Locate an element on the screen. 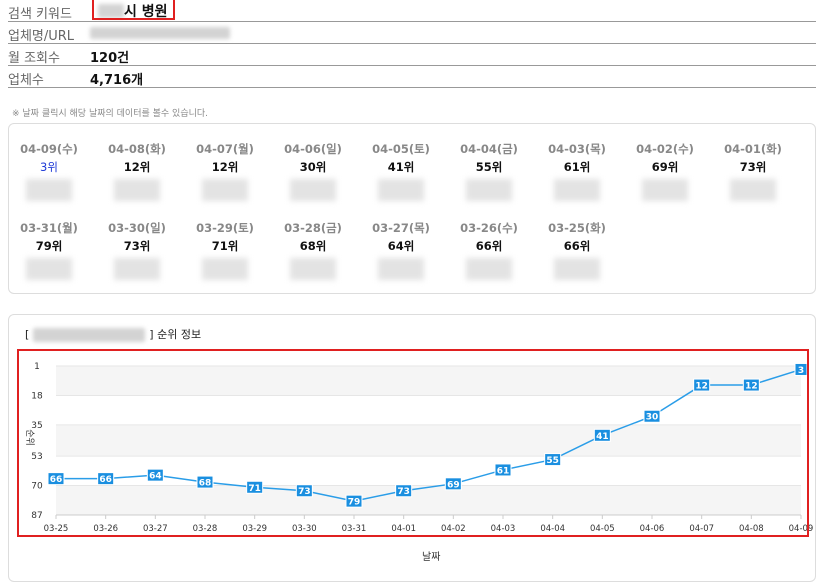 The image size is (821, 588). day-cell: 04-07(월) 12위 is located at coordinates (225, 171).